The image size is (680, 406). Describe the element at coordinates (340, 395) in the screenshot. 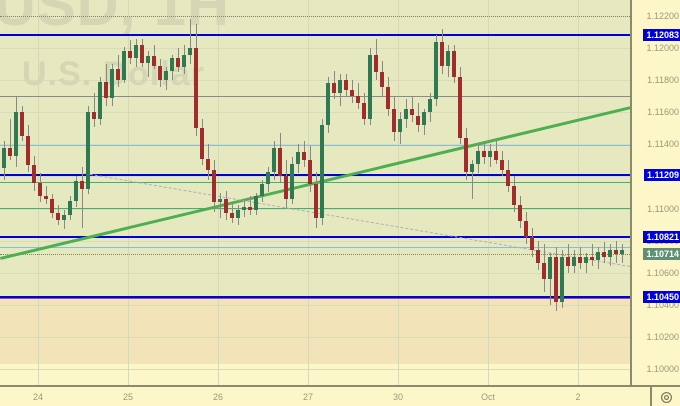

I see `time-scale: 24 25 26 27 30 Oct 2` at that location.